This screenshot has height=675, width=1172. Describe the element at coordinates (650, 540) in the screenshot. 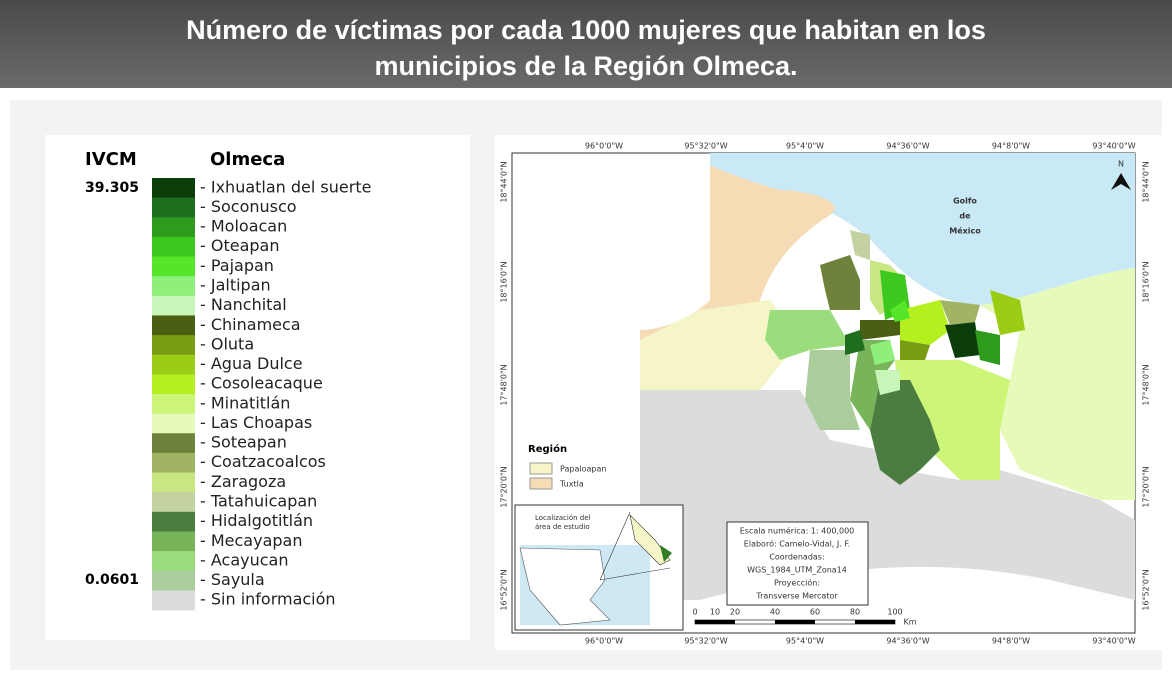

I see `inset-state` at that location.